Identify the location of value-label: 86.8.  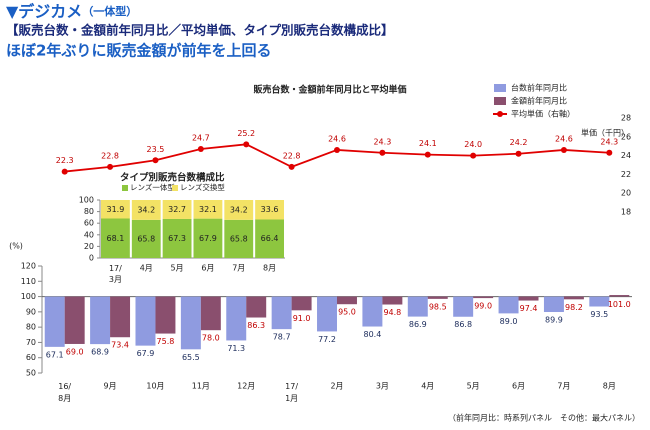
(463, 324).